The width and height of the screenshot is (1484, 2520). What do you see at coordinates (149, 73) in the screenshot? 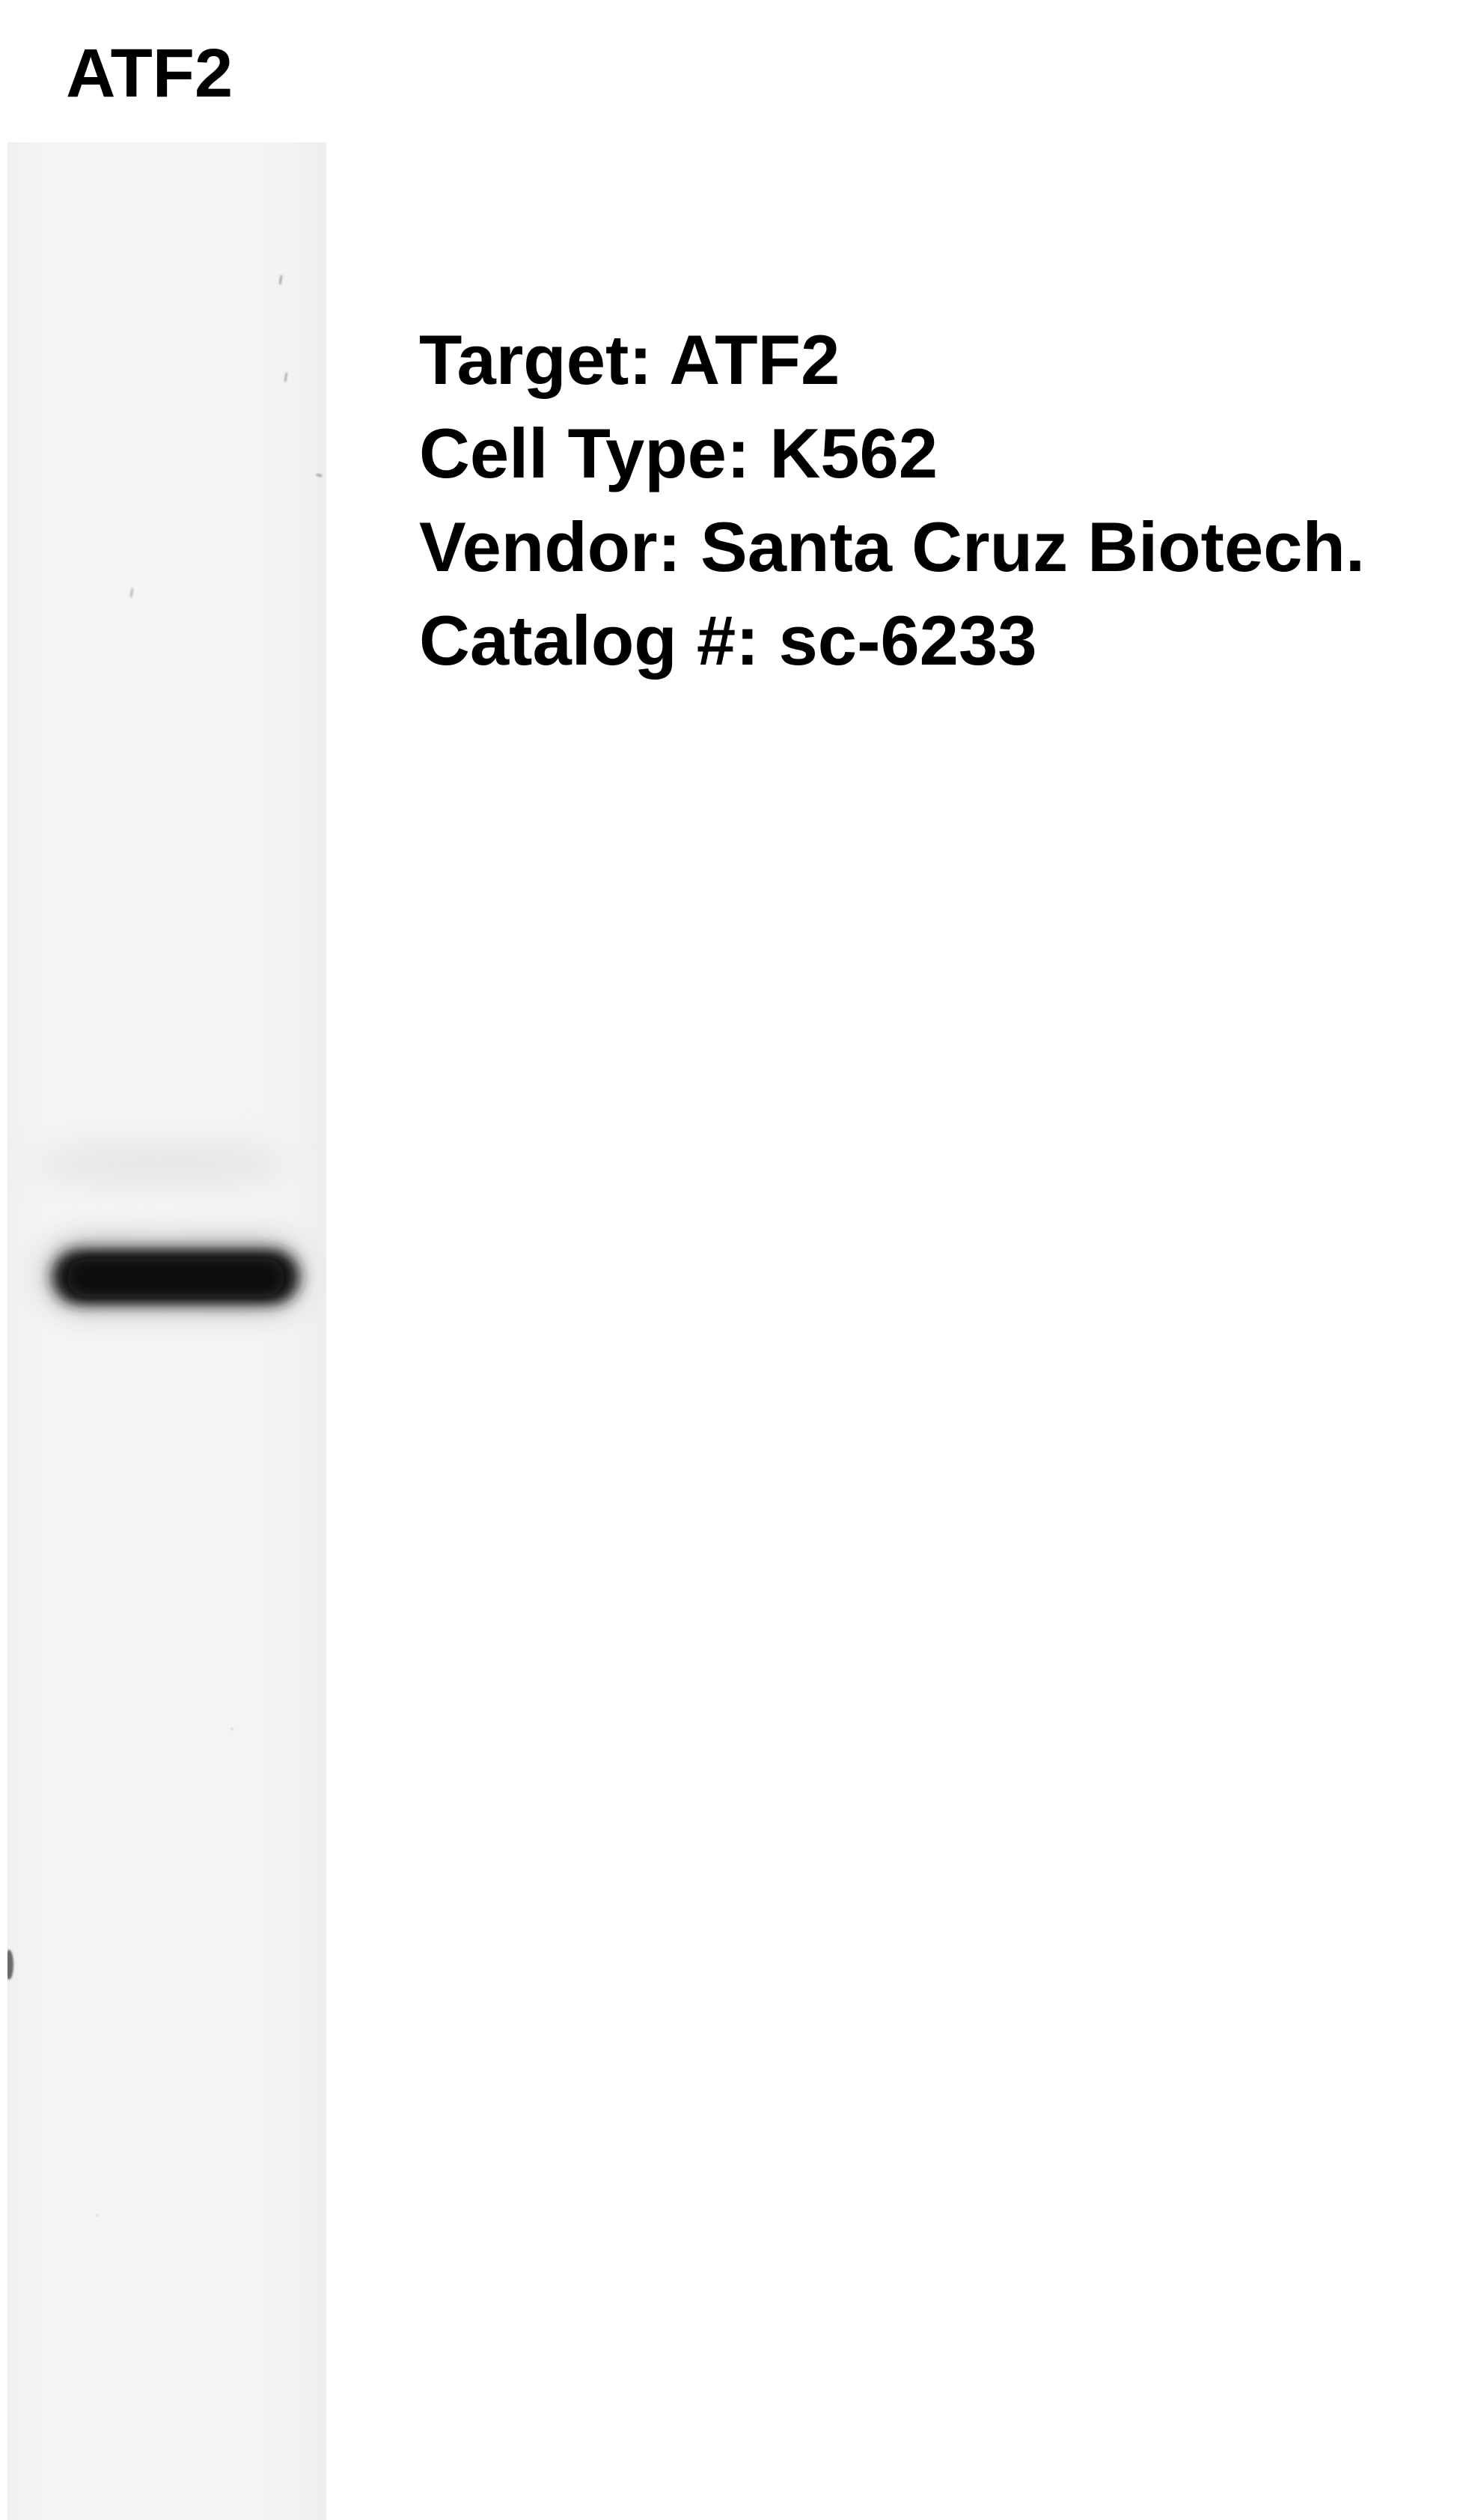
I see `lane-label: ATF2` at bounding box center [149, 73].